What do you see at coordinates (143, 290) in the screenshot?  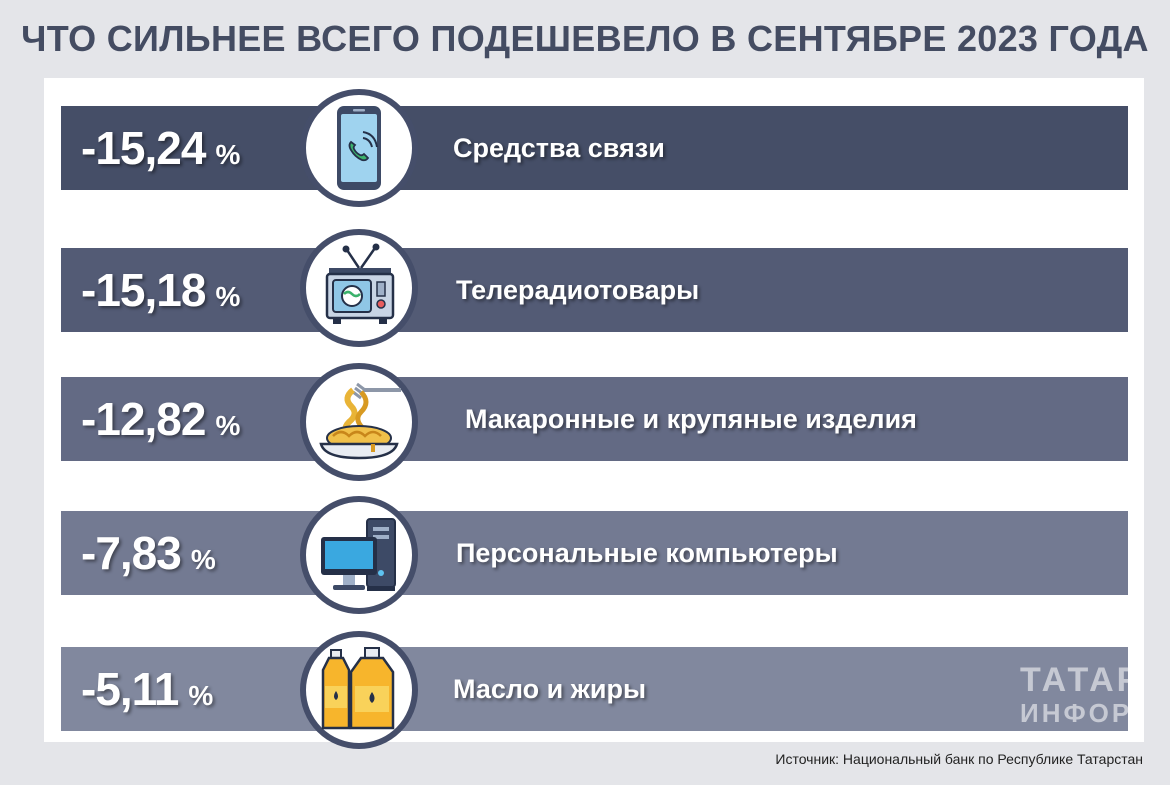 I see `value-2: -15,18` at bounding box center [143, 290].